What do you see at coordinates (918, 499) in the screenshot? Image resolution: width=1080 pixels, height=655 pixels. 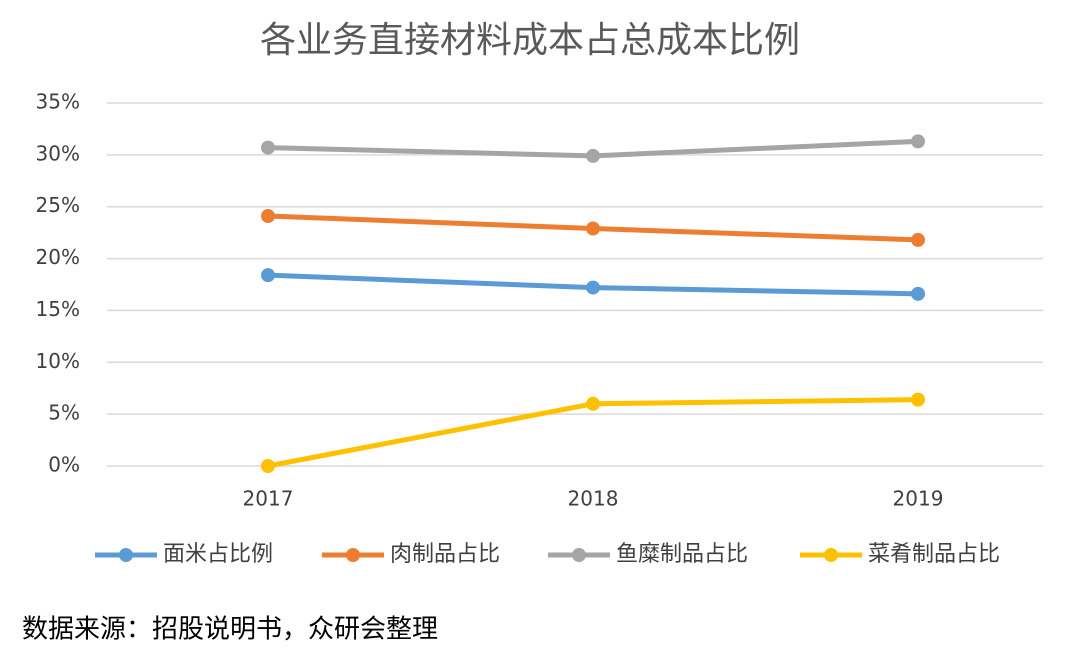 I see `x-tick-label: 2019` at bounding box center [918, 499].